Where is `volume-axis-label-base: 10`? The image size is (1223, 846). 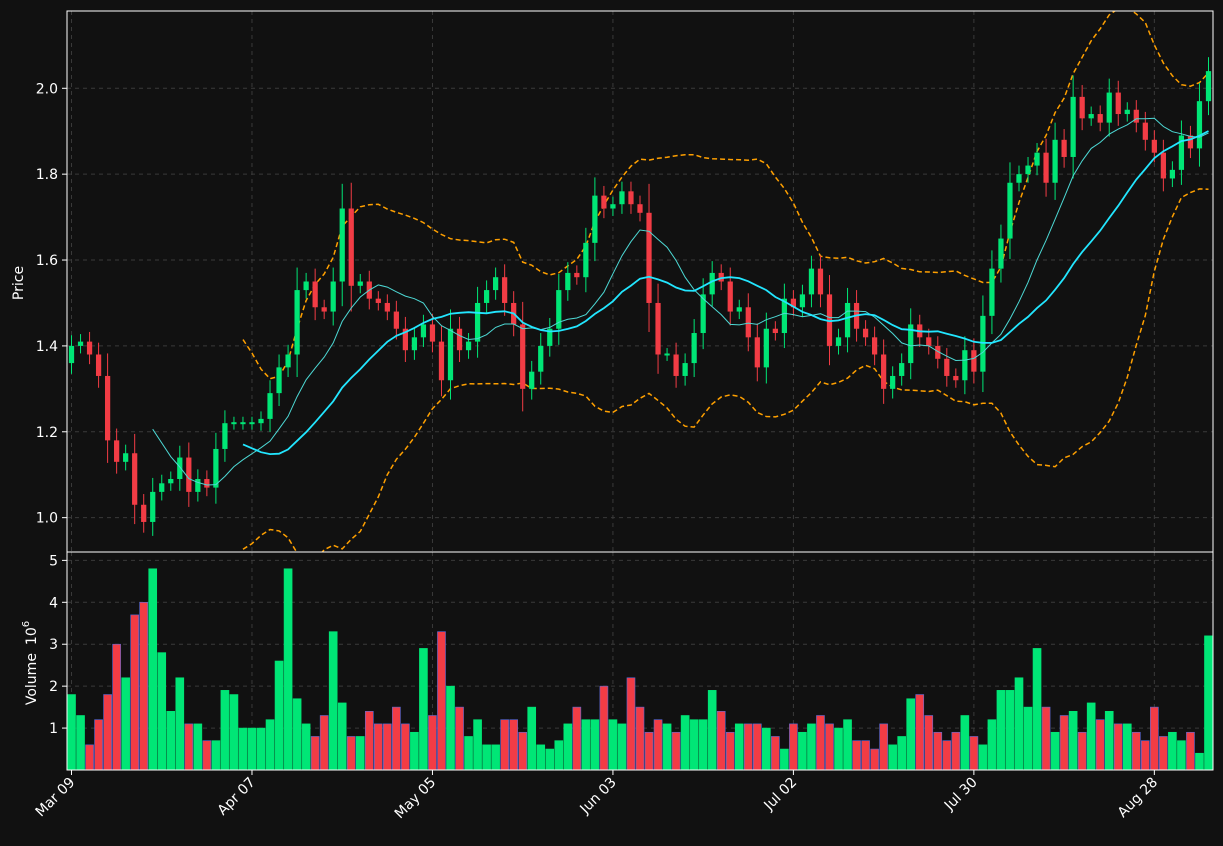
volume-axis-label-base: 10 is located at coordinates (32, 636).